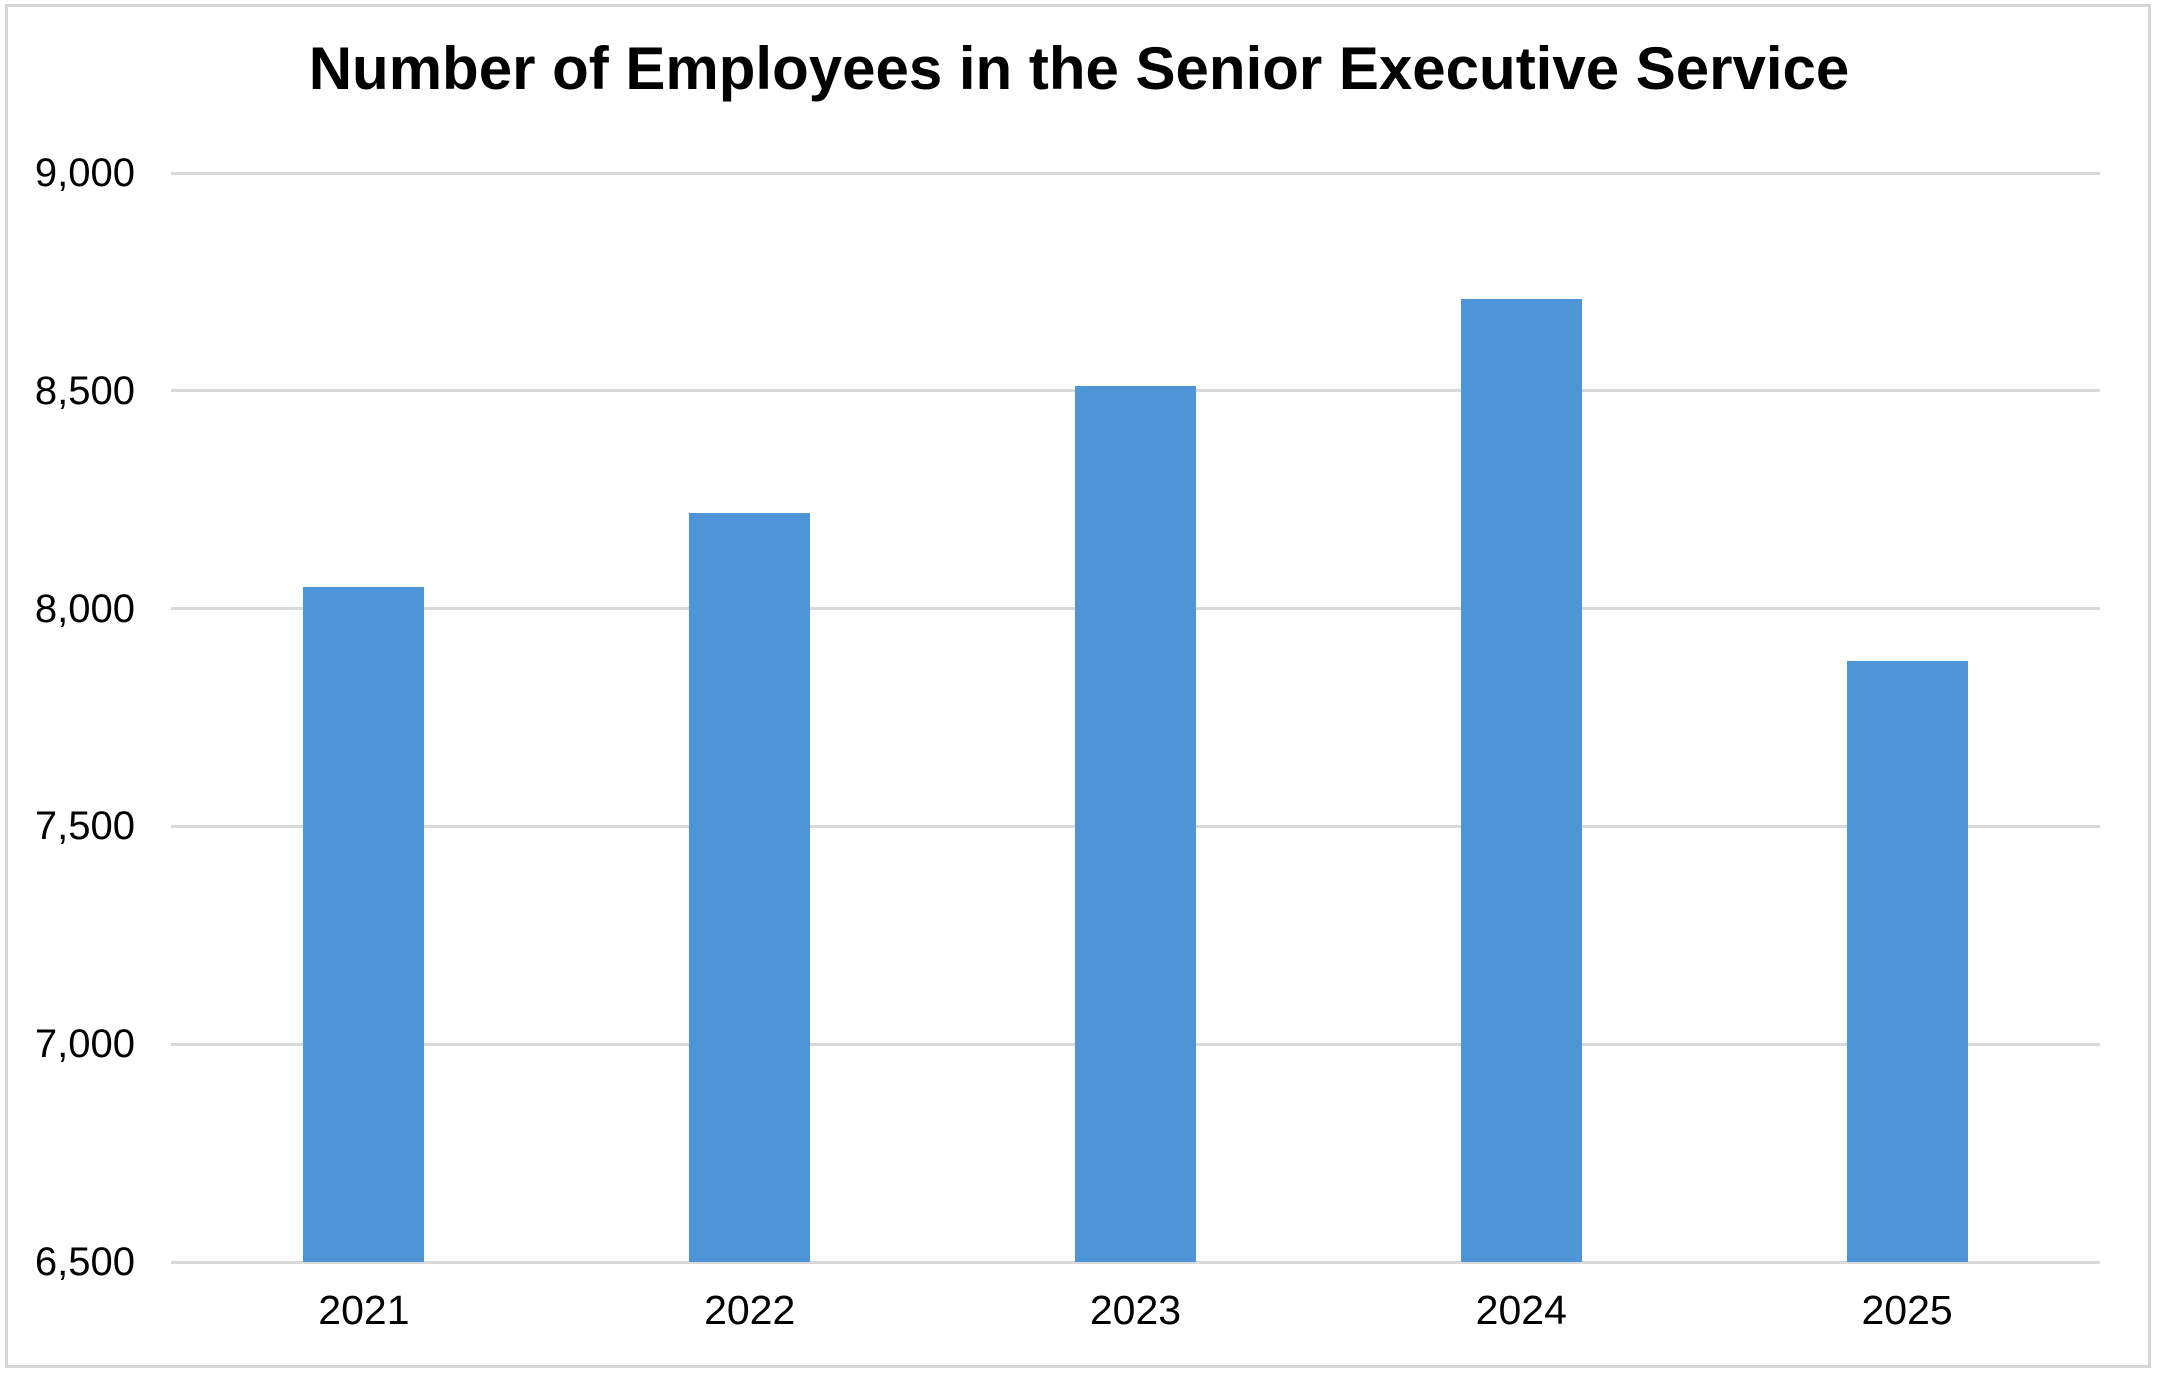 Image resolution: width=2158 pixels, height=1375 pixels. Describe the element at coordinates (364, 1310) in the screenshot. I see `x-tick-label: 2021` at that location.